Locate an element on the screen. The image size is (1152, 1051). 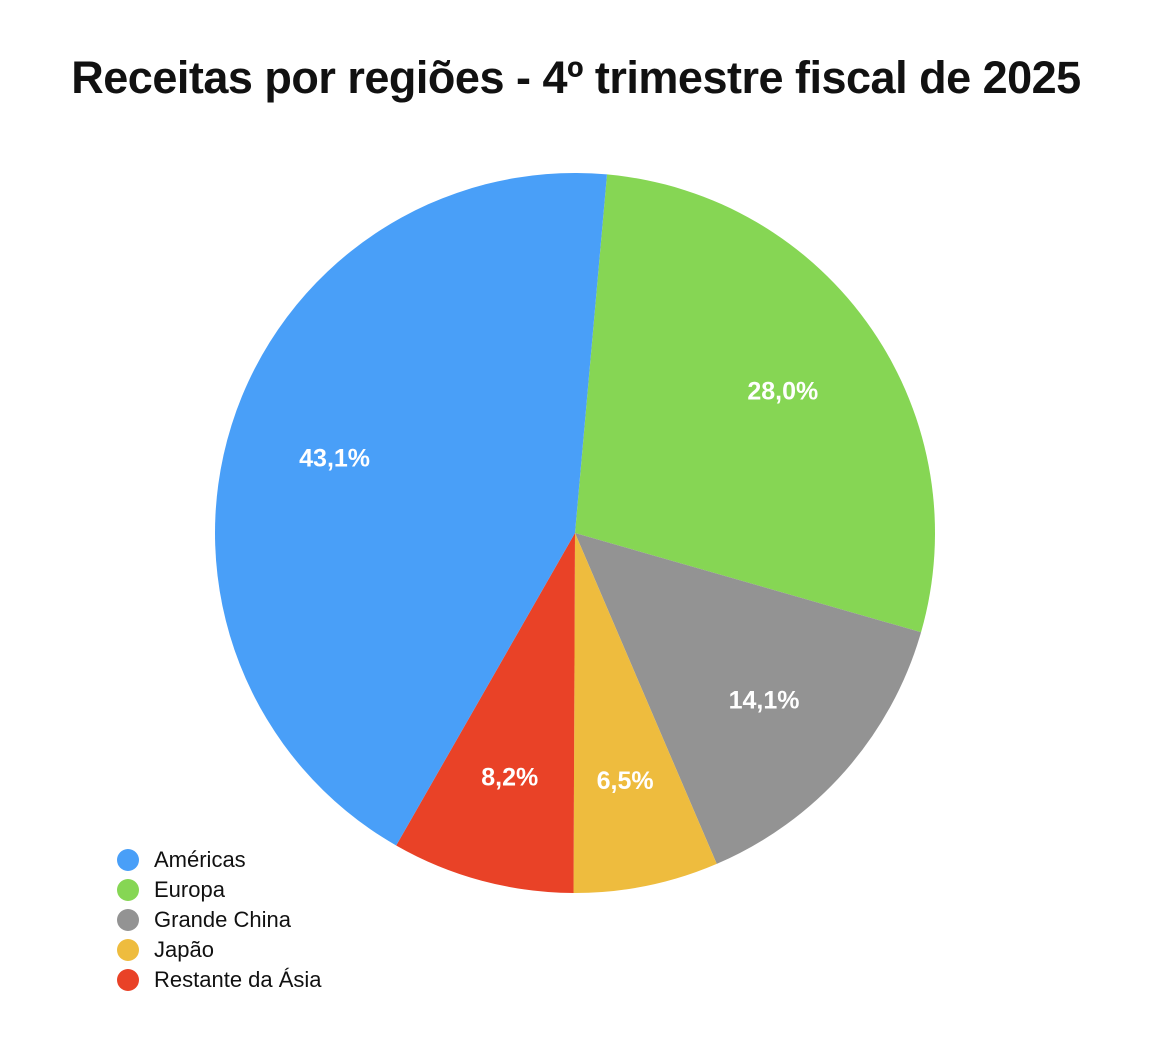
data-label: 6,5% is located at coordinates (625, 781).